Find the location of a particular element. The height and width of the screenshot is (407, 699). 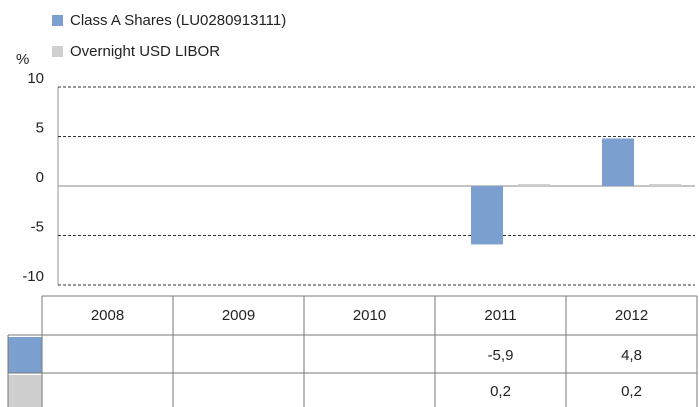

x-tick-label: 2011 is located at coordinates (500, 315).